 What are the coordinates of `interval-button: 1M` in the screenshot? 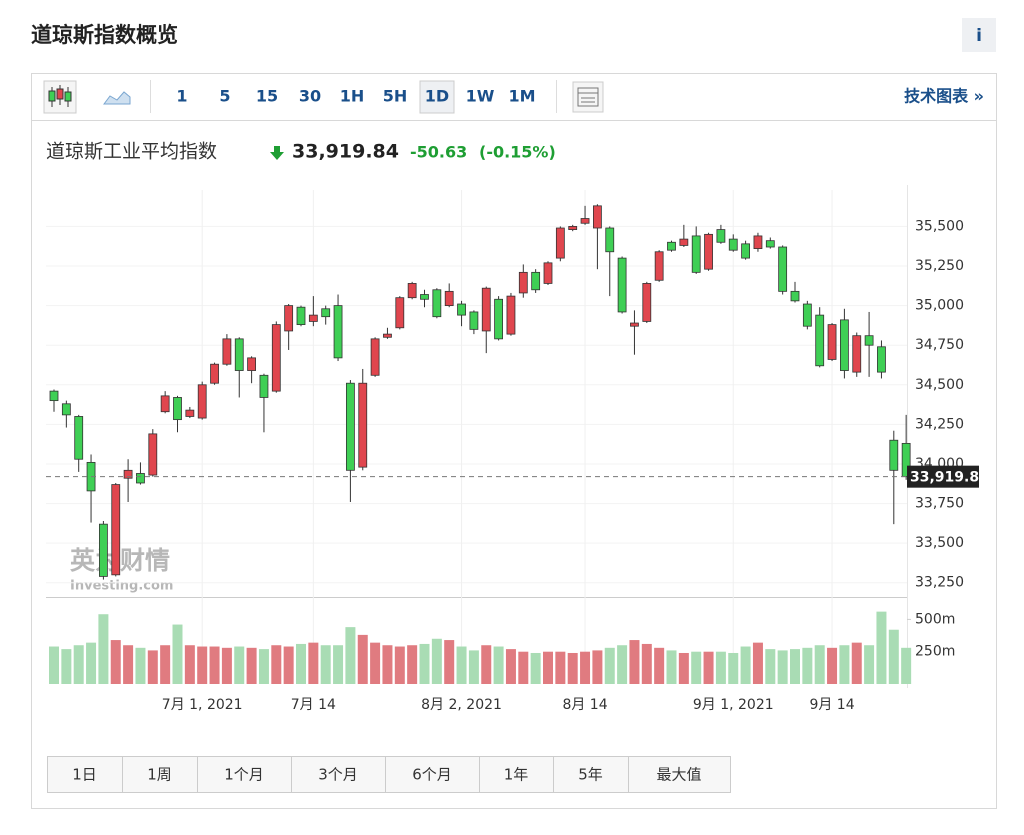 It's located at (521, 96).